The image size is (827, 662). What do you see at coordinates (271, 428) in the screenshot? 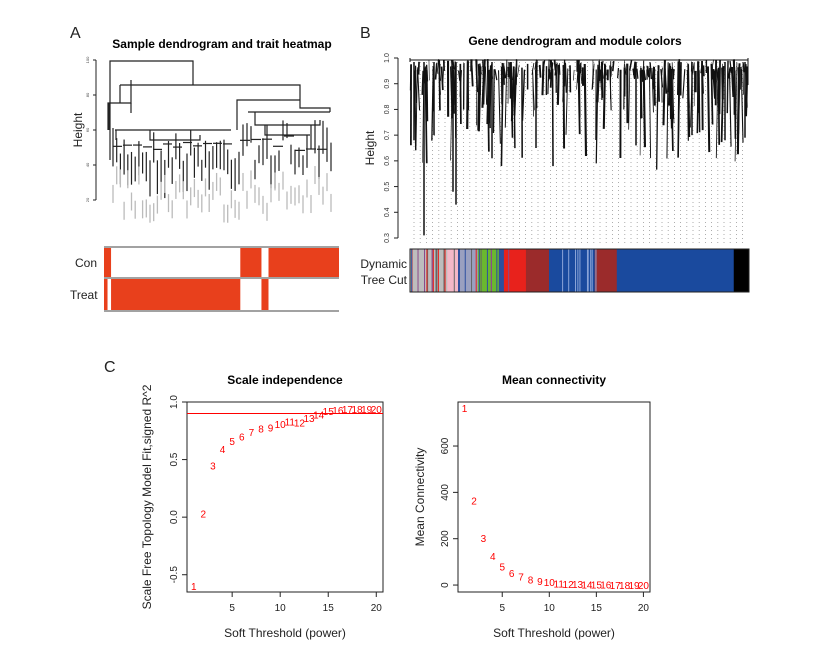
I see `data-point-label: 9` at bounding box center [271, 428].